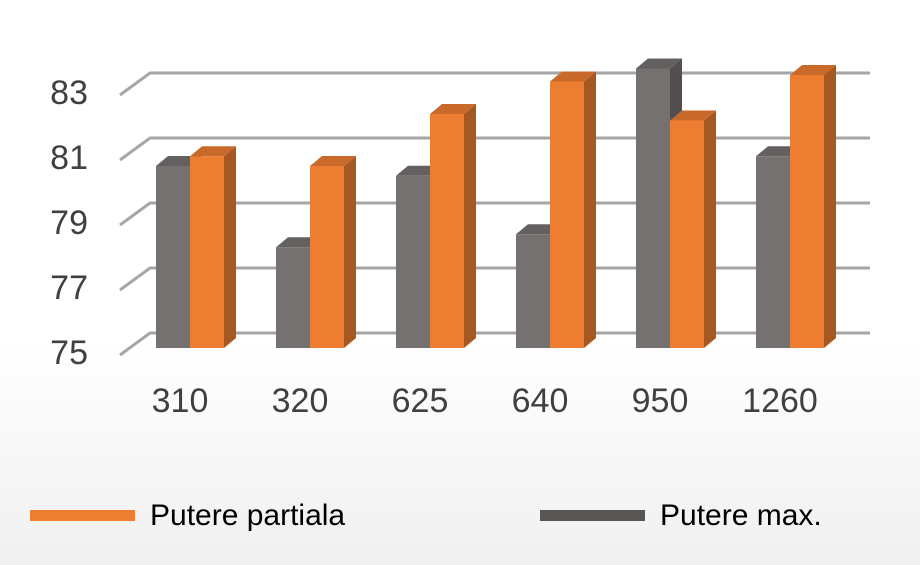 The width and height of the screenshot is (920, 565). What do you see at coordinates (69, 223) in the screenshot?
I see `y-tick-label: 79` at bounding box center [69, 223].